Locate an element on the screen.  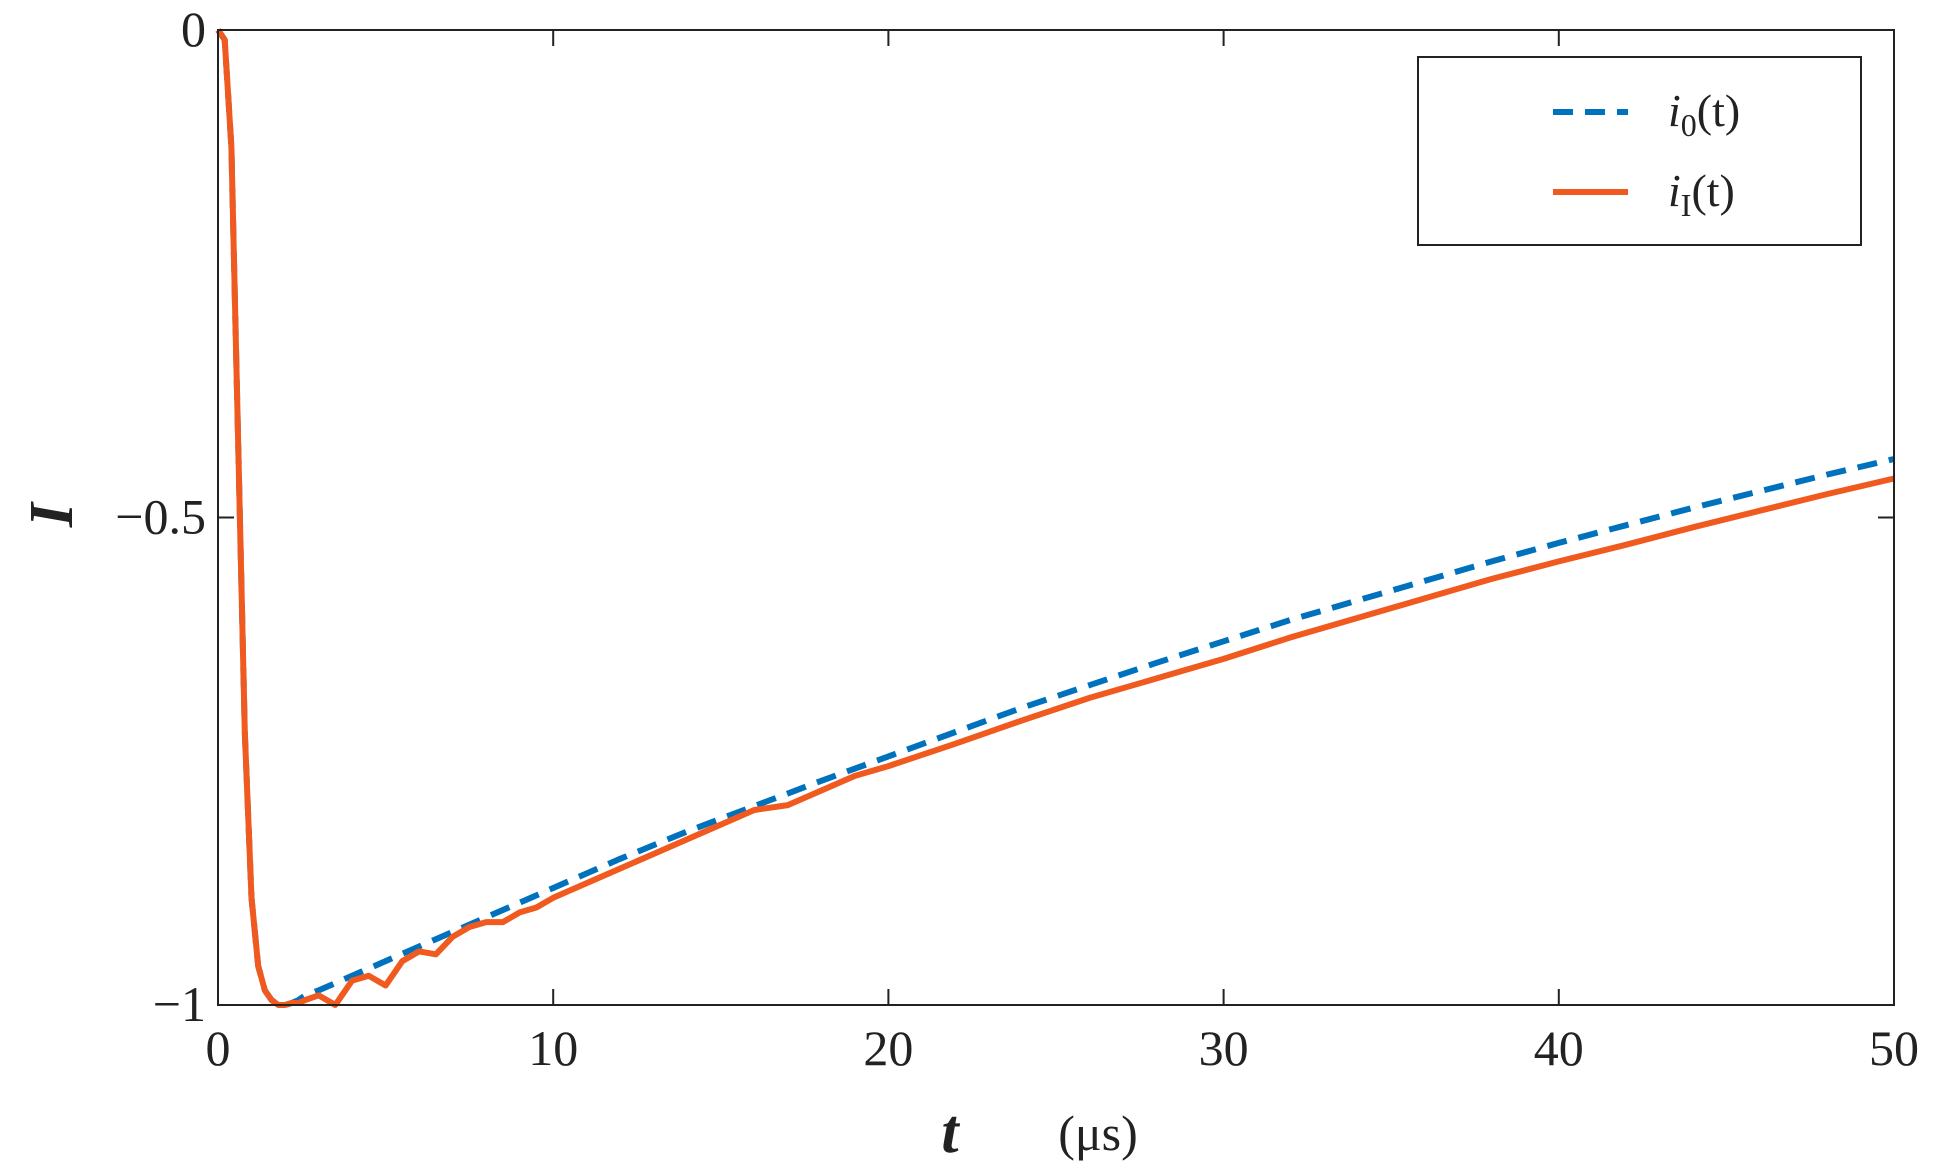
legend: i0(t) iI(t) is located at coordinates (1639, 151).